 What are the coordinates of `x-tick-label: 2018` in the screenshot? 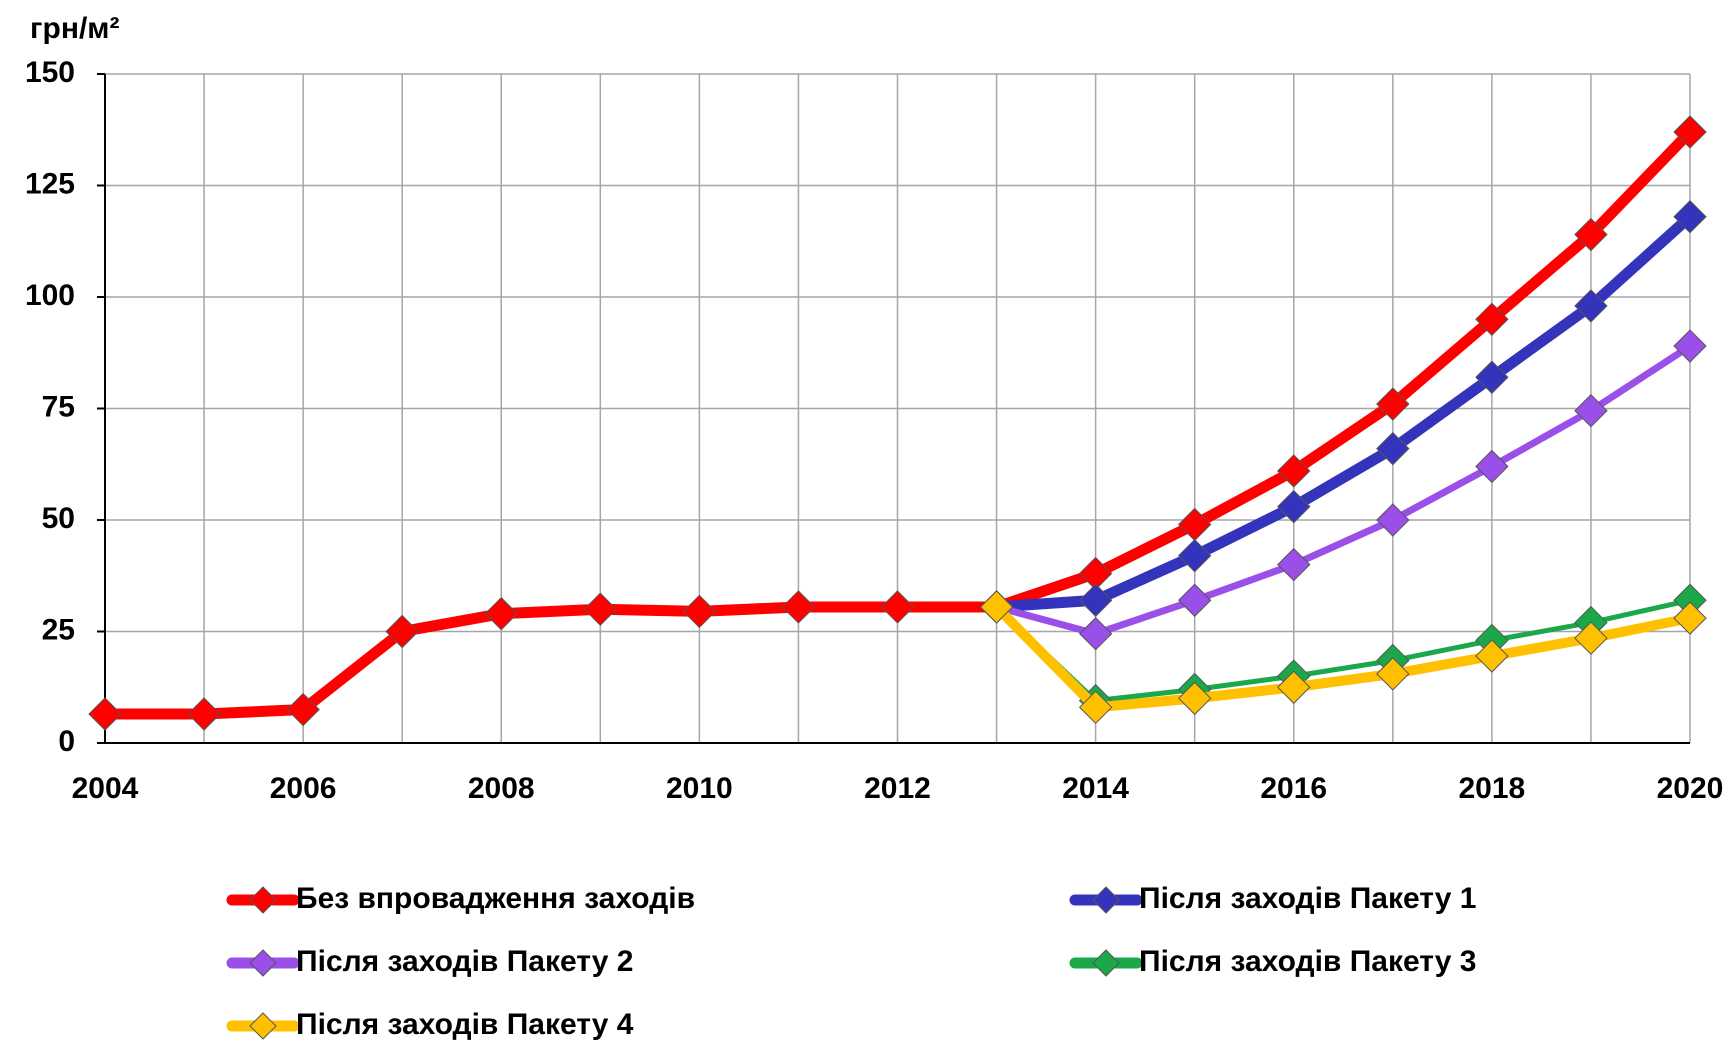 It's located at (1492, 788).